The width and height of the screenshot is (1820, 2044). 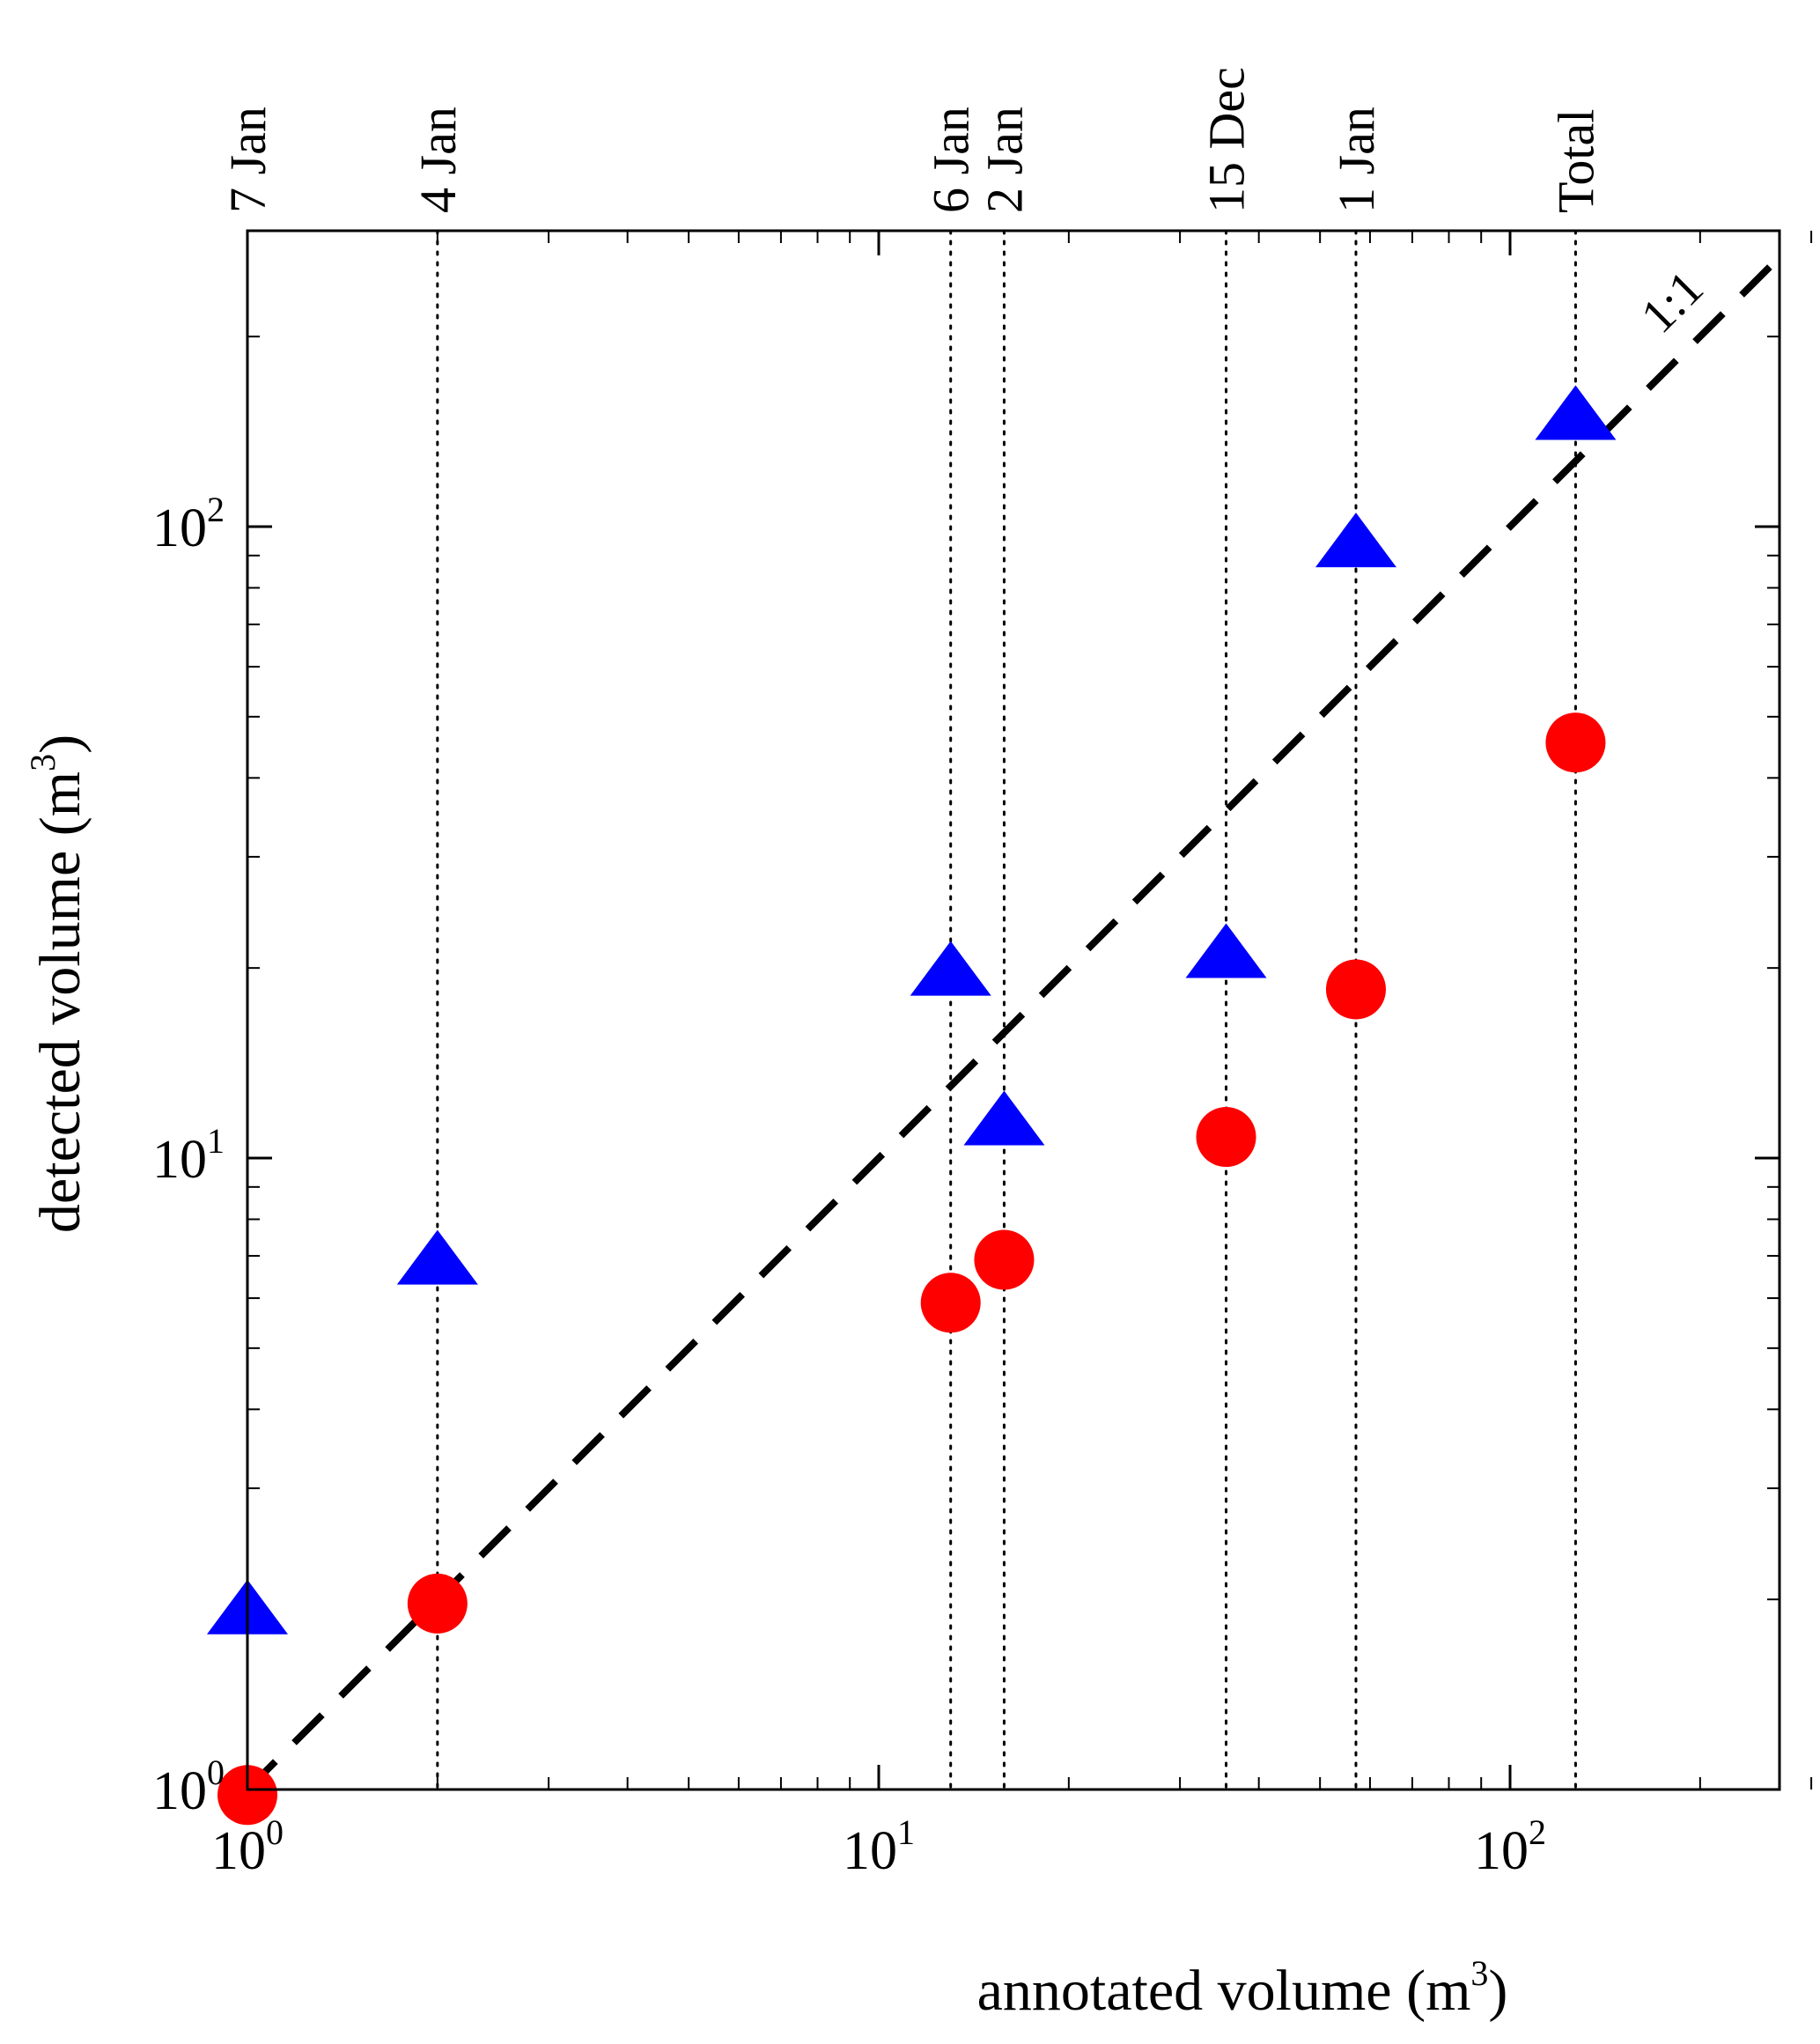 I want to click on x-tick-label: 10², so click(x=1510, y=1846).